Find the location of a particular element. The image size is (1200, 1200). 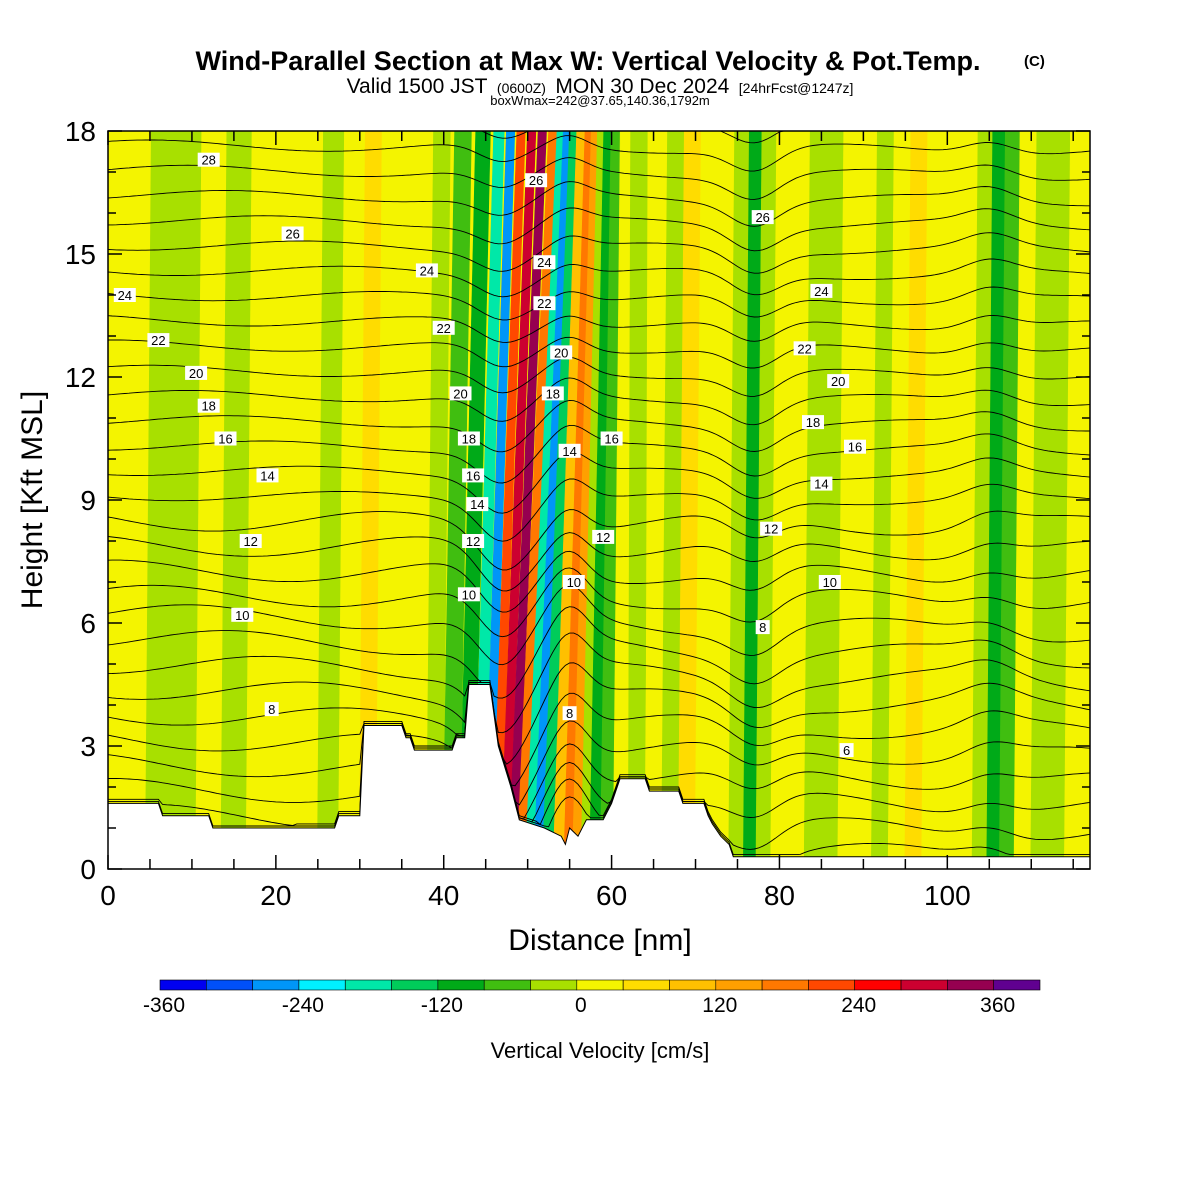

contour-label: 6 is located at coordinates (846, 750).